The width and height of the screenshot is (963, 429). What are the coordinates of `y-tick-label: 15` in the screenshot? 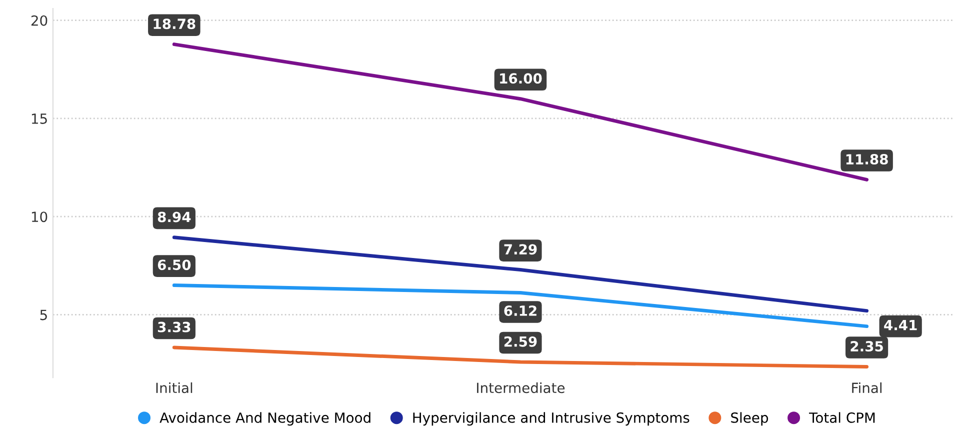 It's located at (39, 119).